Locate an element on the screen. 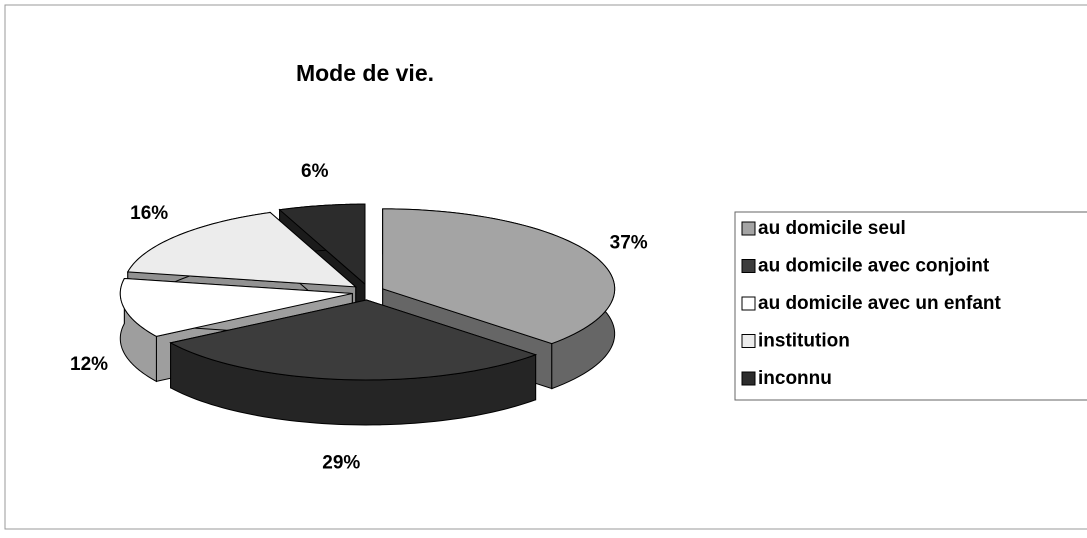 The width and height of the screenshot is (1087, 538). data-label: 37% is located at coordinates (629, 243).